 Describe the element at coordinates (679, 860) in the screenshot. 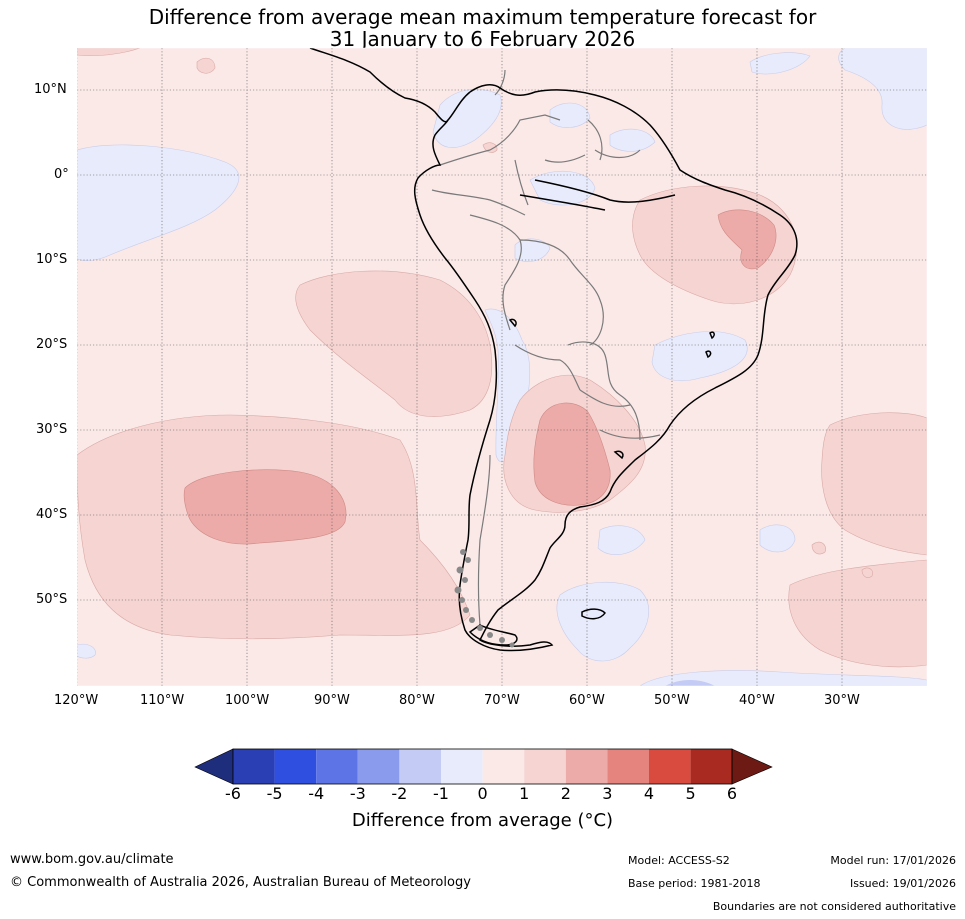

I see `footer-model: Model: ACCESS-S2` at that location.